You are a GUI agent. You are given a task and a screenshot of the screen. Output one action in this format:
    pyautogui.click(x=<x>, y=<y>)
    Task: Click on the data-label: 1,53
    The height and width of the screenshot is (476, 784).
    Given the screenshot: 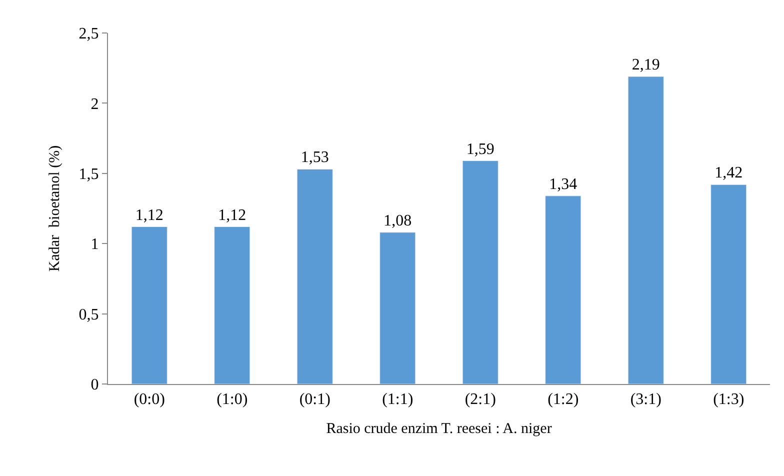 What is the action you would take?
    pyautogui.click(x=314, y=157)
    